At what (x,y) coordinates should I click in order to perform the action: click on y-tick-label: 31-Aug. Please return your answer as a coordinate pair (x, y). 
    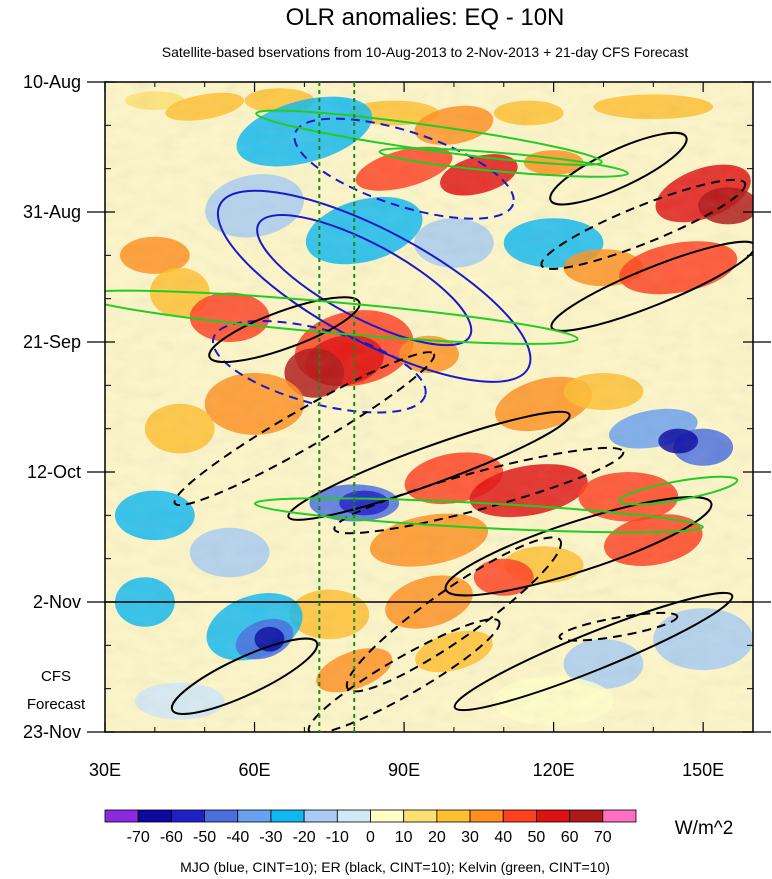
    Looking at the image, I should click on (52, 212).